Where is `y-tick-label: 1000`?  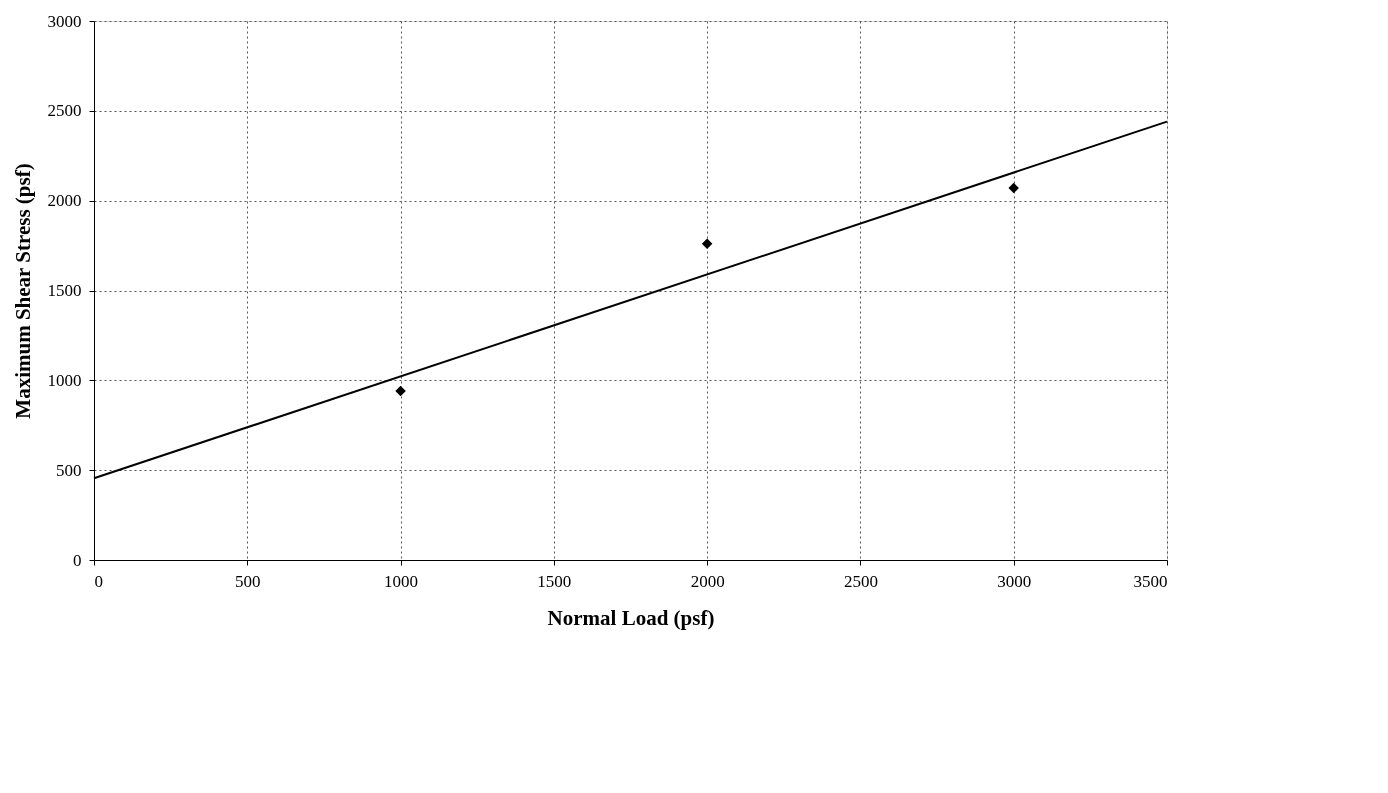
y-tick-label: 1000 is located at coordinates (64, 380).